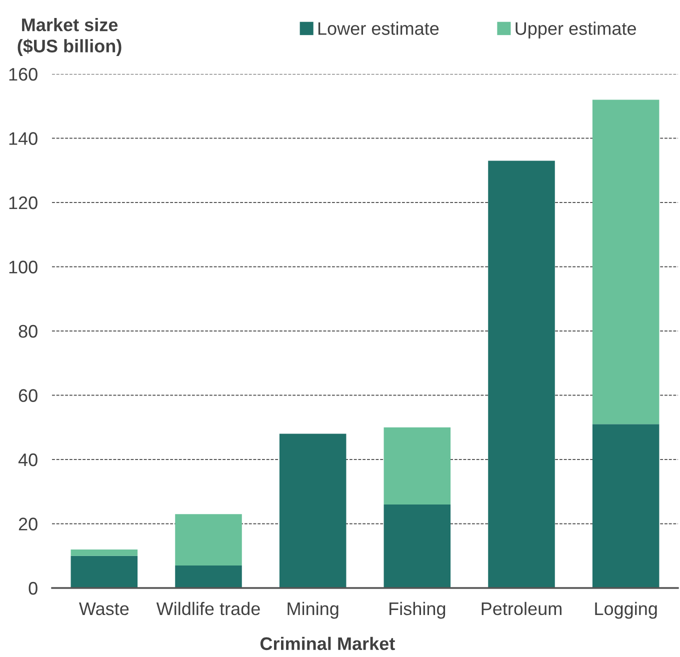 Image resolution: width=680 pixels, height=657 pixels. I want to click on x-axis-title: Criminal Market, so click(327, 643).